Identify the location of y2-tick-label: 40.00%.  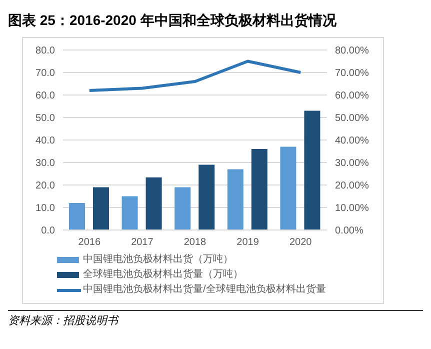
(352, 141).